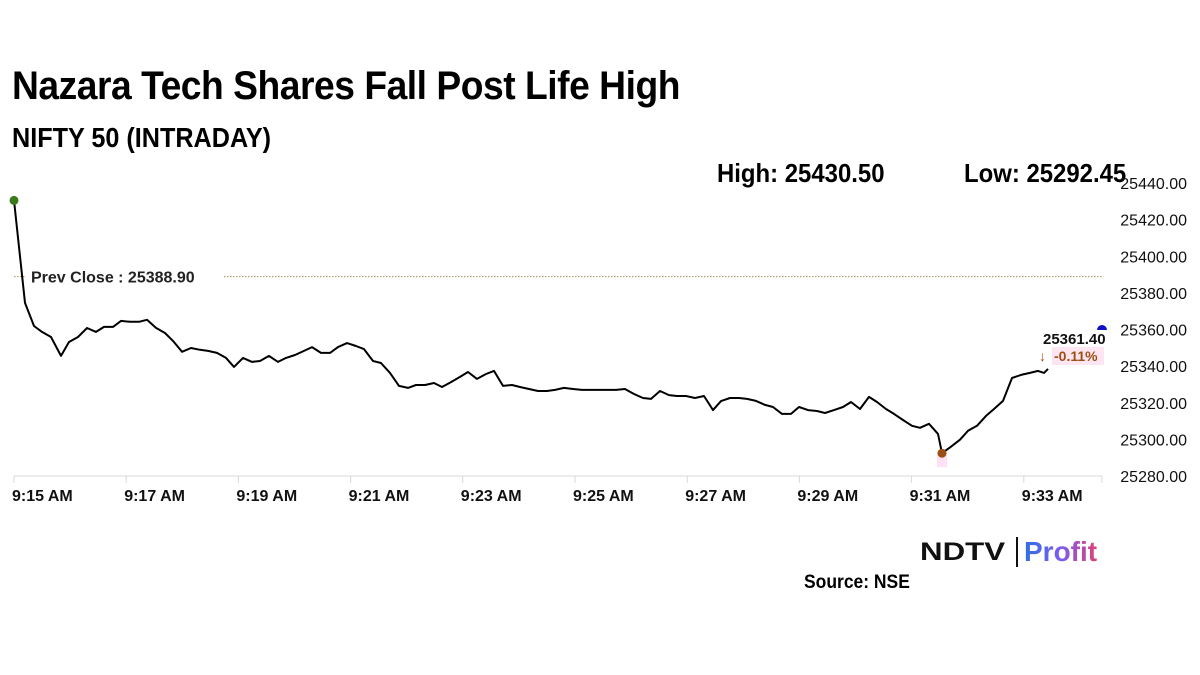  I want to click on logo-divider, so click(1017, 552).